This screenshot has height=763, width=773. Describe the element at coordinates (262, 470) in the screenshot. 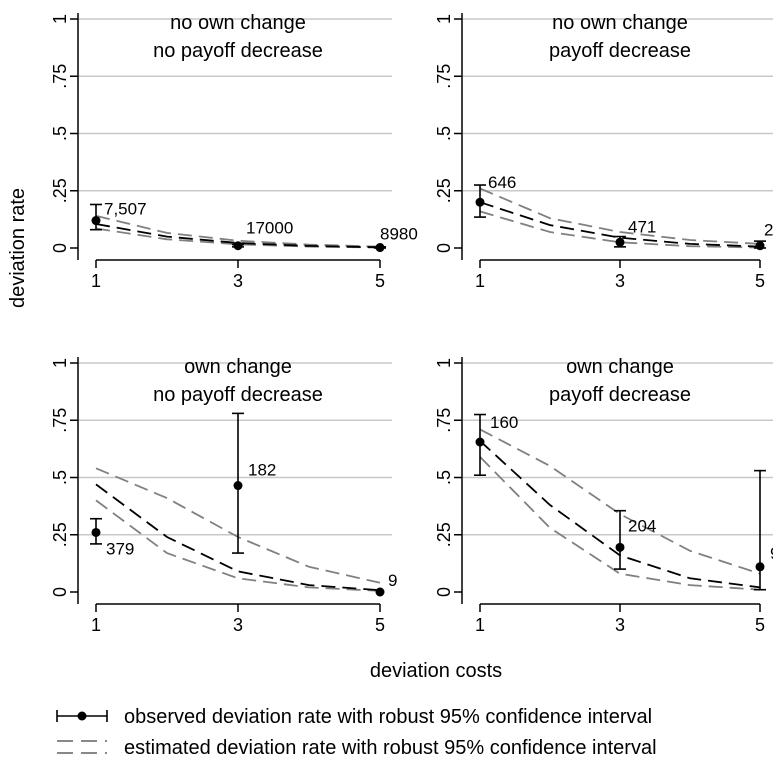

I see `observation-count-label: 182` at that location.